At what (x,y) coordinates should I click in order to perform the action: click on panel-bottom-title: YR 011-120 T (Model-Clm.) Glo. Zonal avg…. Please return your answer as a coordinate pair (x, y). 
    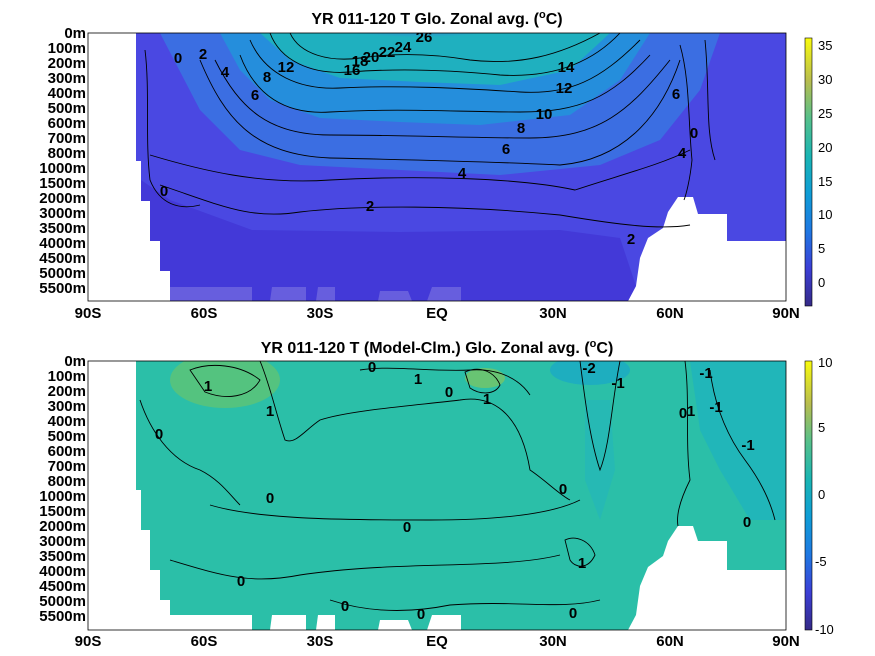
    Looking at the image, I should click on (437, 347).